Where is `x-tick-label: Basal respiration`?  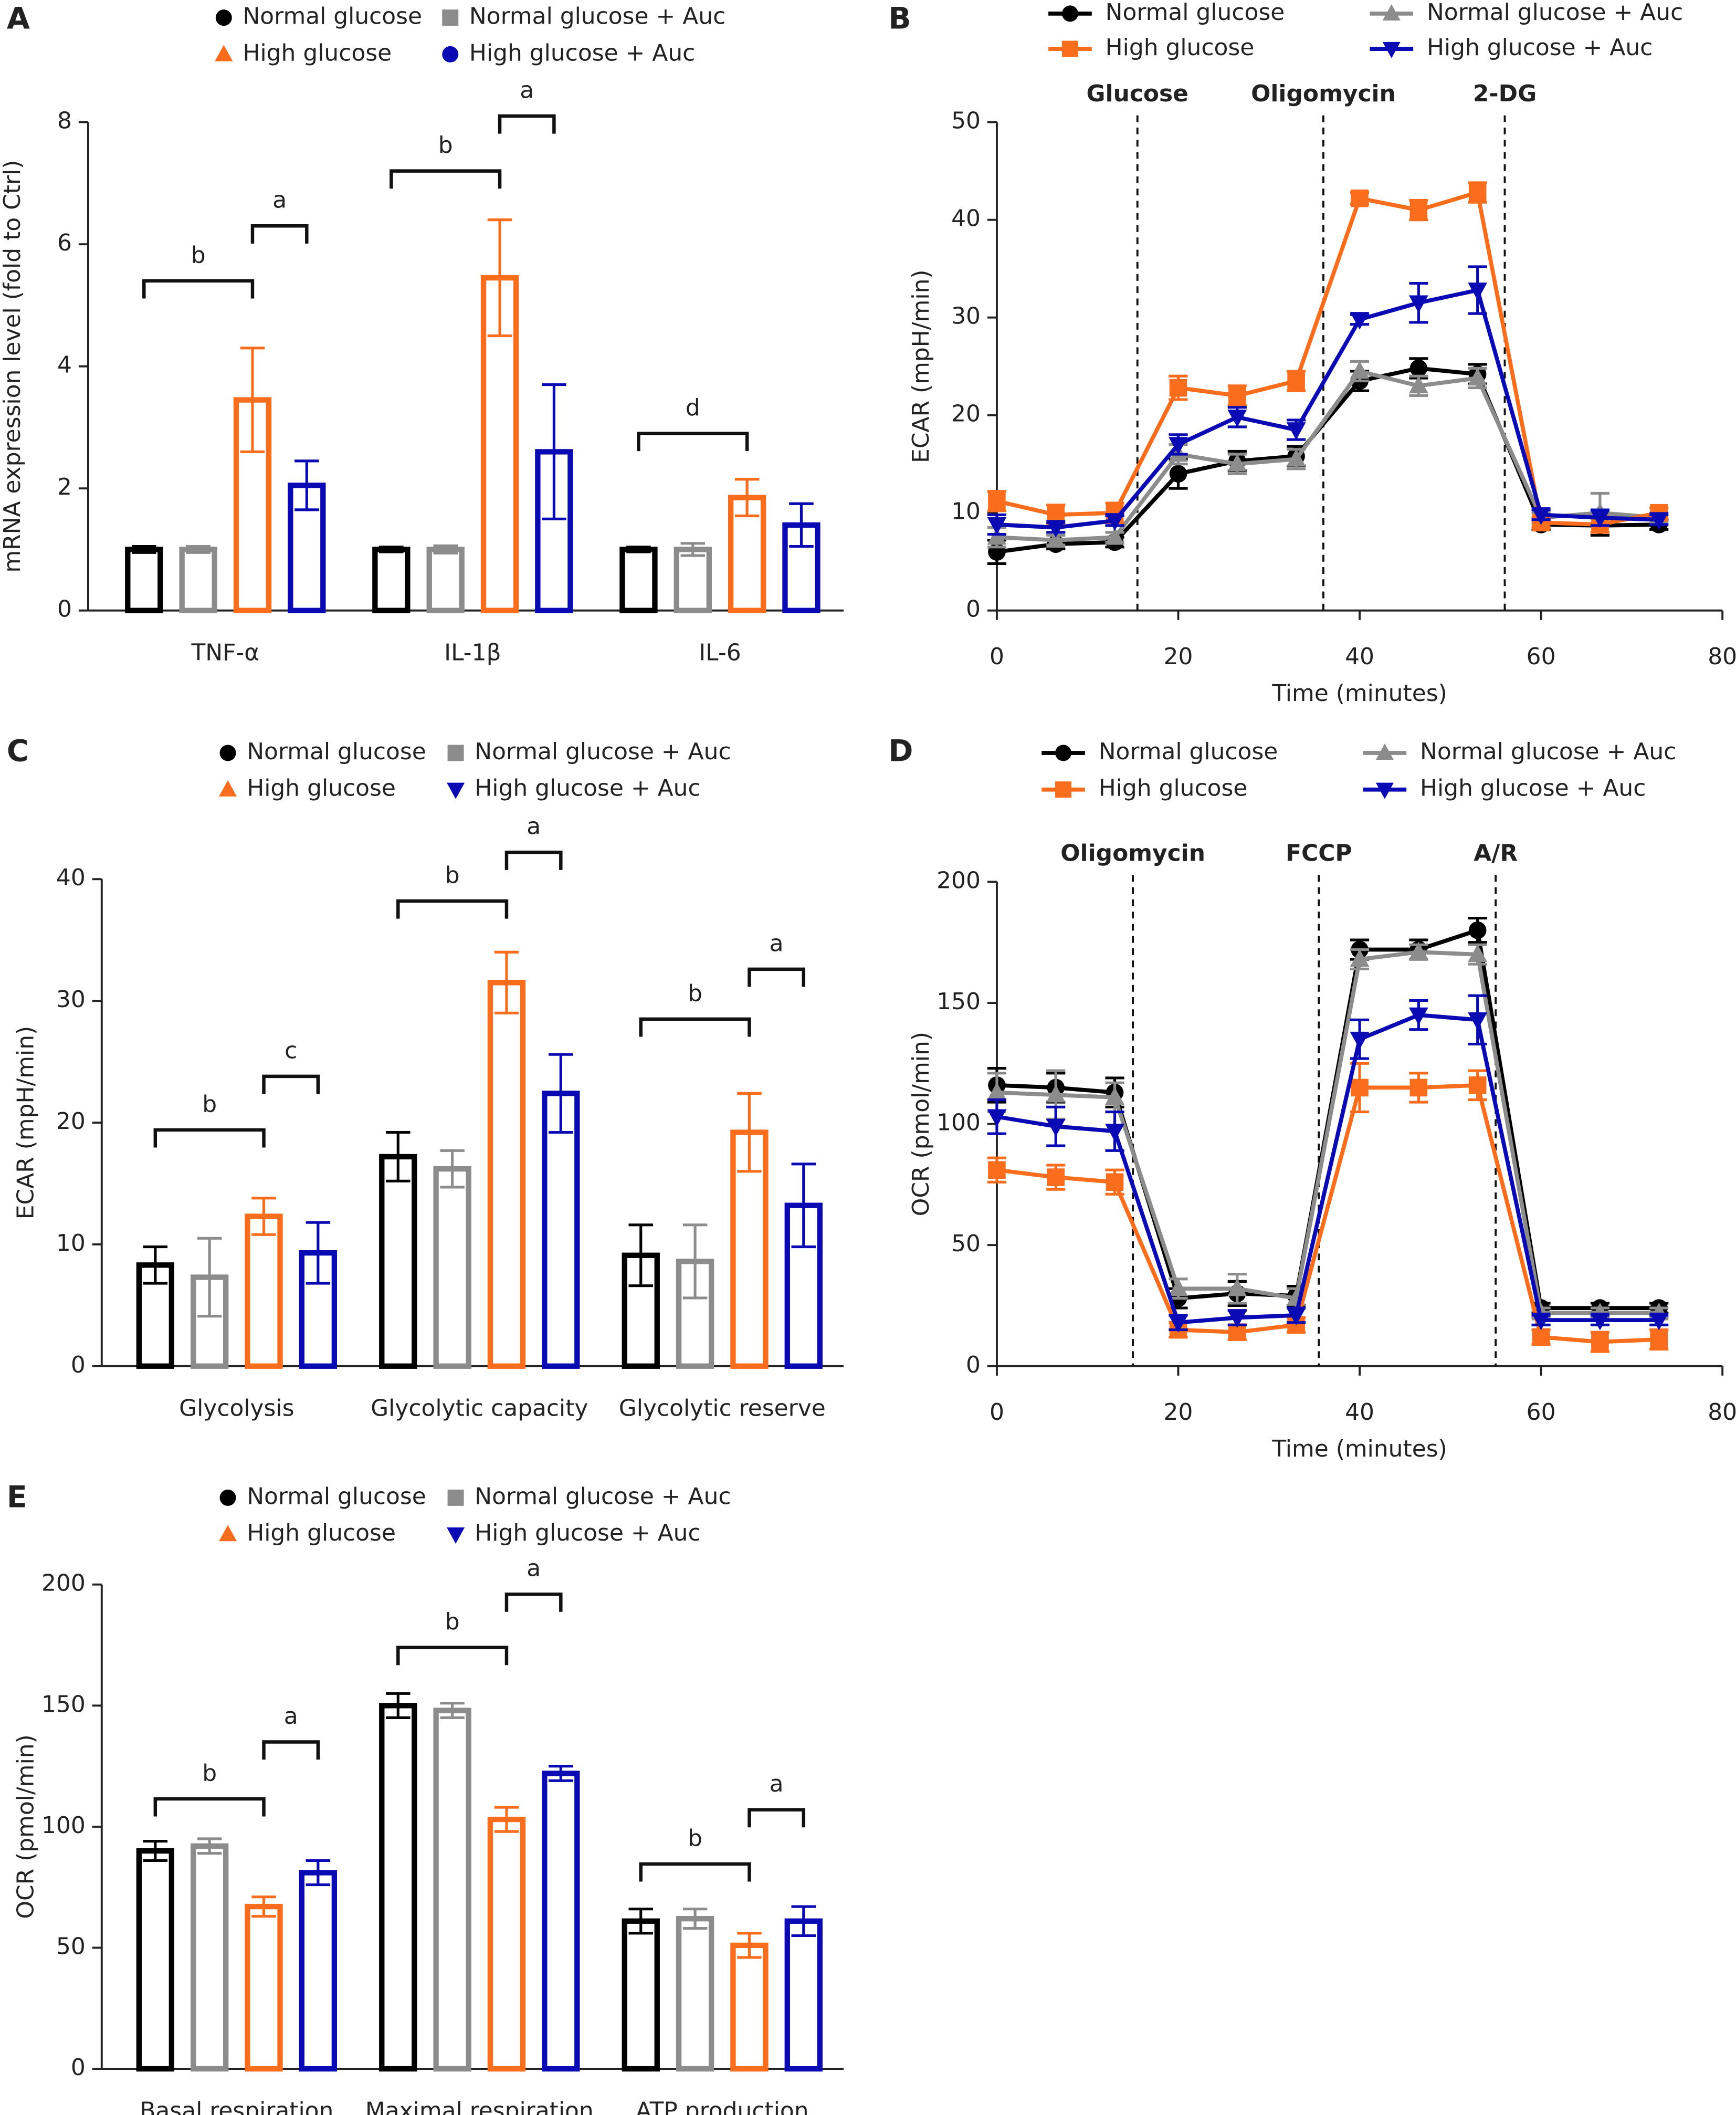
x-tick-label: Basal respiration is located at coordinates (237, 2106).